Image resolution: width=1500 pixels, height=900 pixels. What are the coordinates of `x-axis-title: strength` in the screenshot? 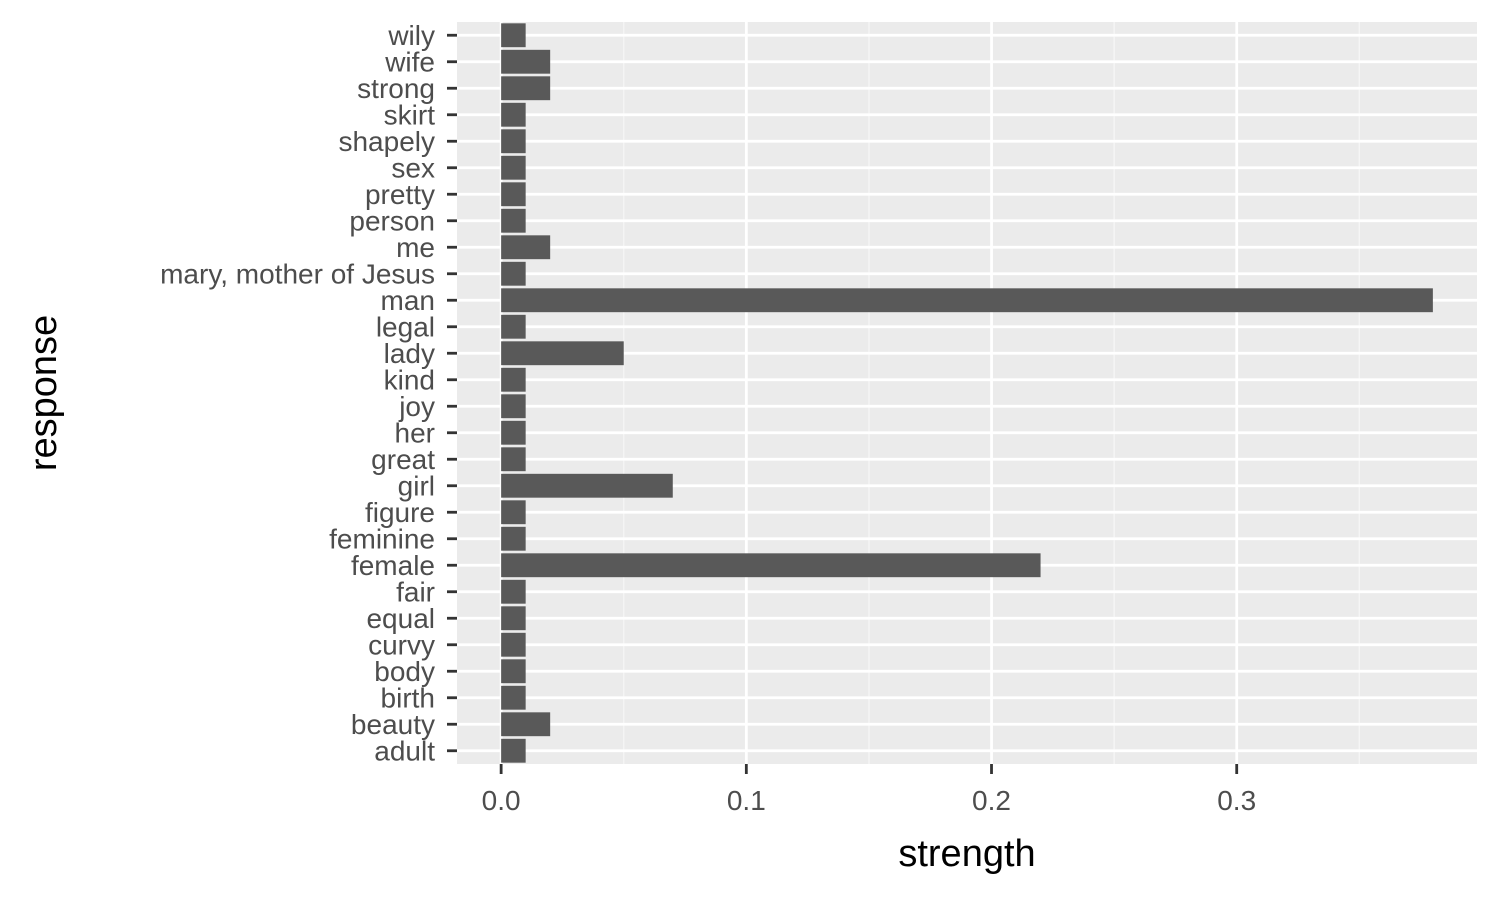 It's located at (966, 854).